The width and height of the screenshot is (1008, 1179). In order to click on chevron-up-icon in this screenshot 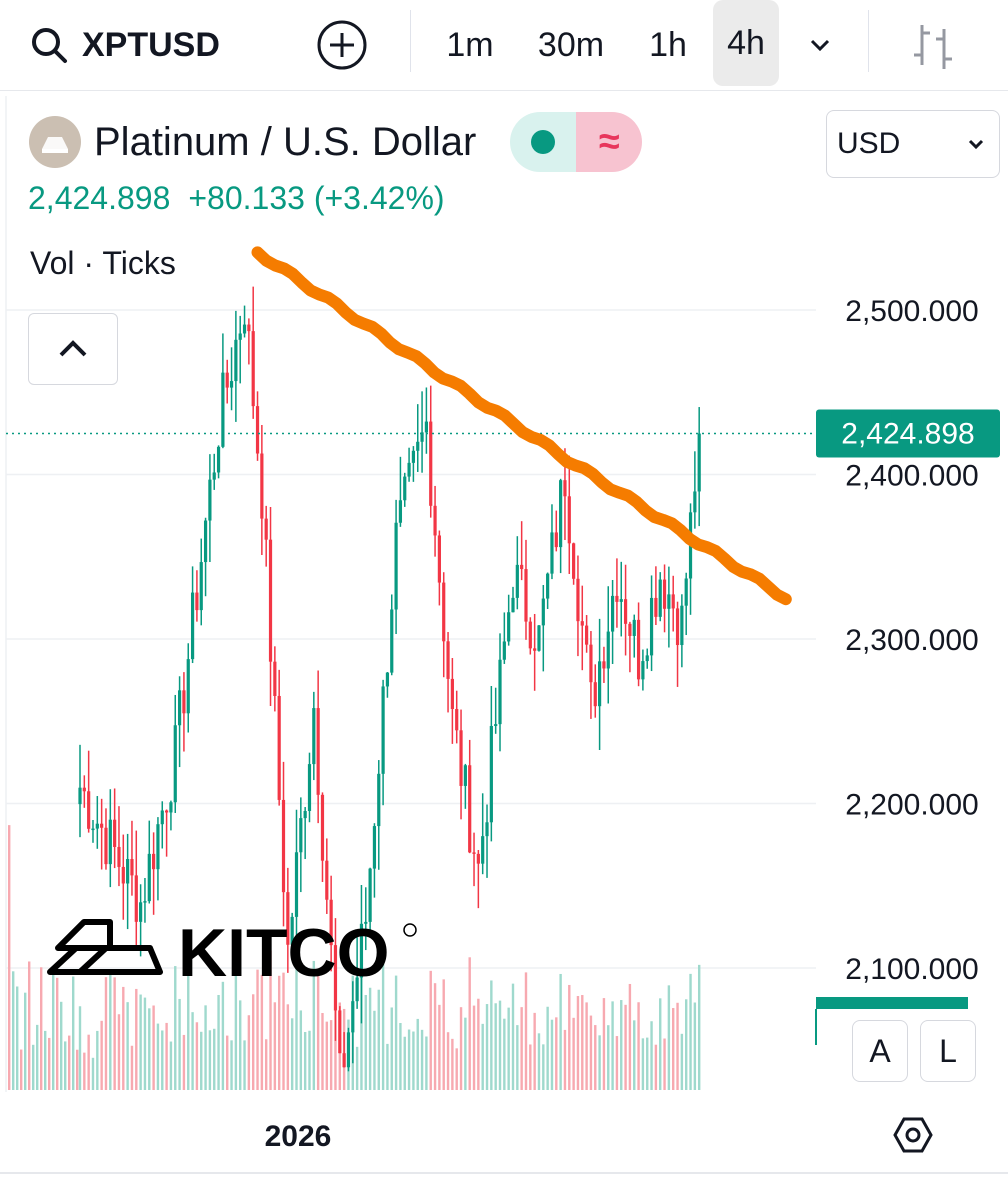, I will do `click(73, 348)`.